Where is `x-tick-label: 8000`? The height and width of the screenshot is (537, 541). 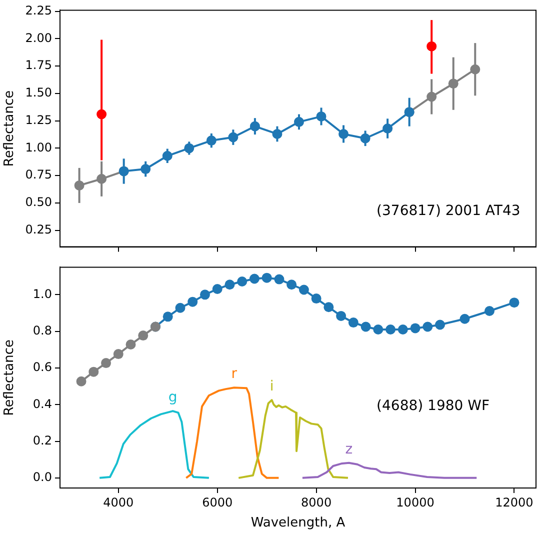
x-tick-label: 8000 is located at coordinates (316, 502).